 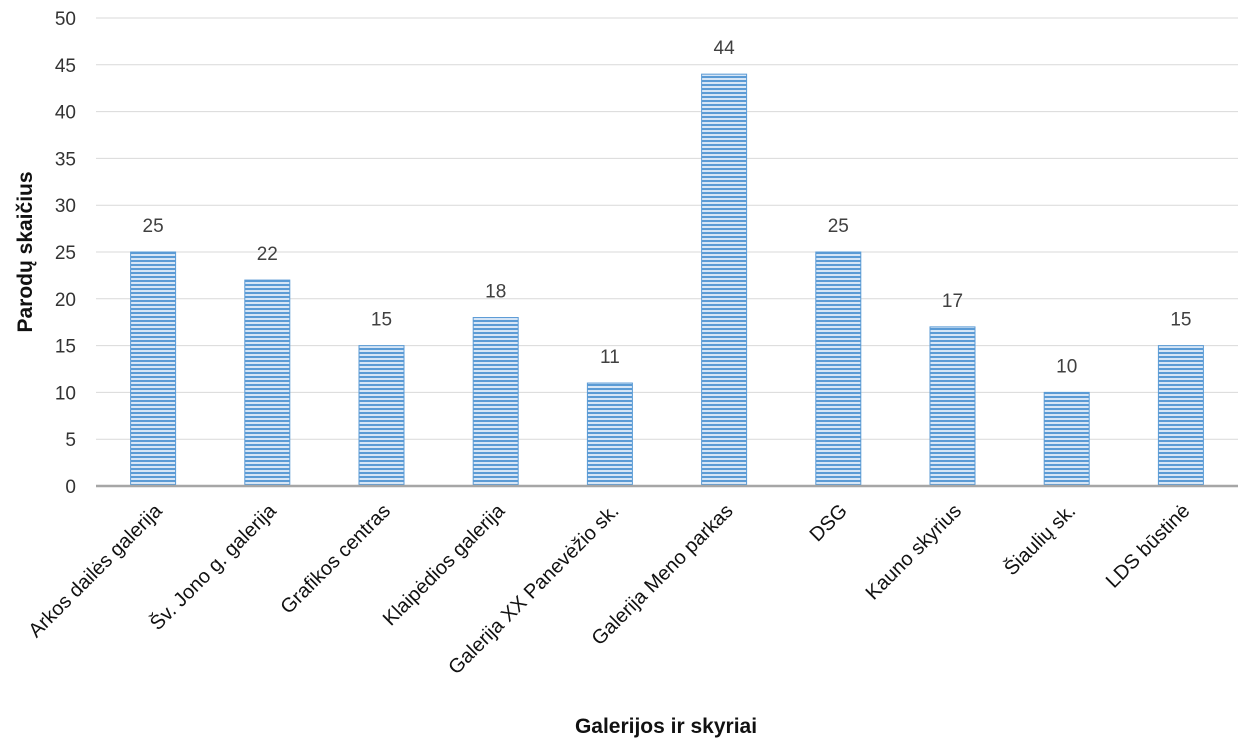 I want to click on y-tick-label: 10, so click(x=65, y=393).